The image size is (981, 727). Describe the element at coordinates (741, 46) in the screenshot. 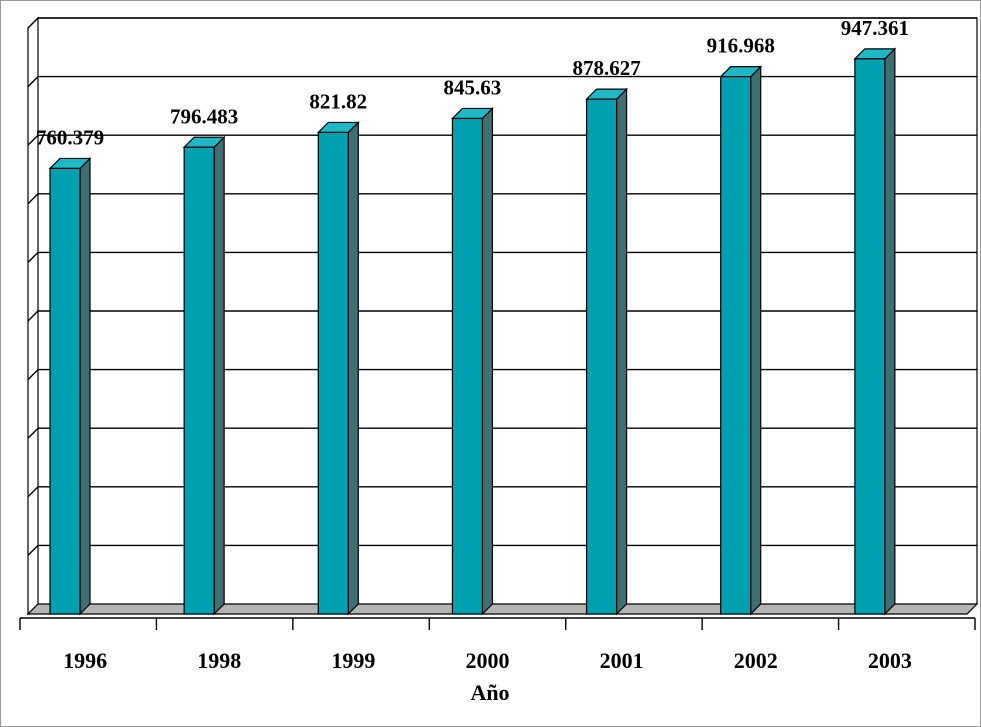

I see `data-label: 916.968` at that location.